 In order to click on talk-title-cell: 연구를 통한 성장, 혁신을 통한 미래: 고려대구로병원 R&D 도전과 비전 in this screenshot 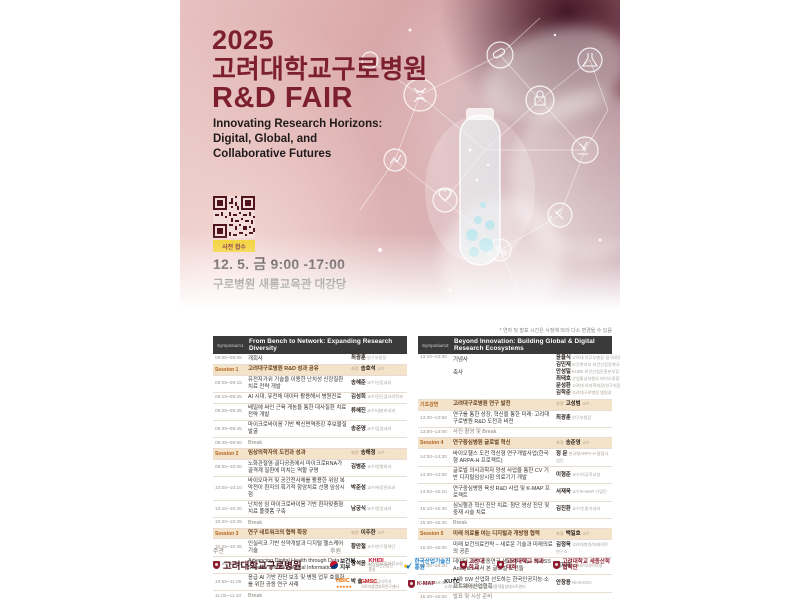, I will do `click(501, 418)`.